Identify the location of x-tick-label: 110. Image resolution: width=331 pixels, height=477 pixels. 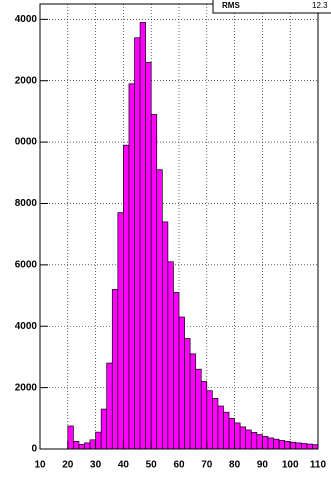
(318, 465).